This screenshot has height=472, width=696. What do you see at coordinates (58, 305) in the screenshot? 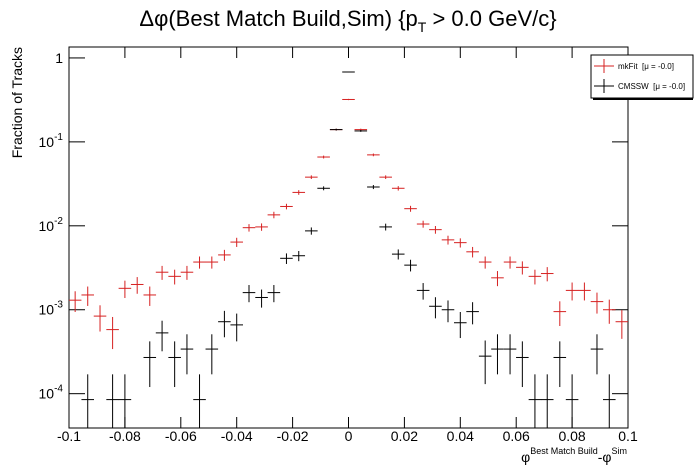
I see `tick-exponent: -3` at bounding box center [58, 305].